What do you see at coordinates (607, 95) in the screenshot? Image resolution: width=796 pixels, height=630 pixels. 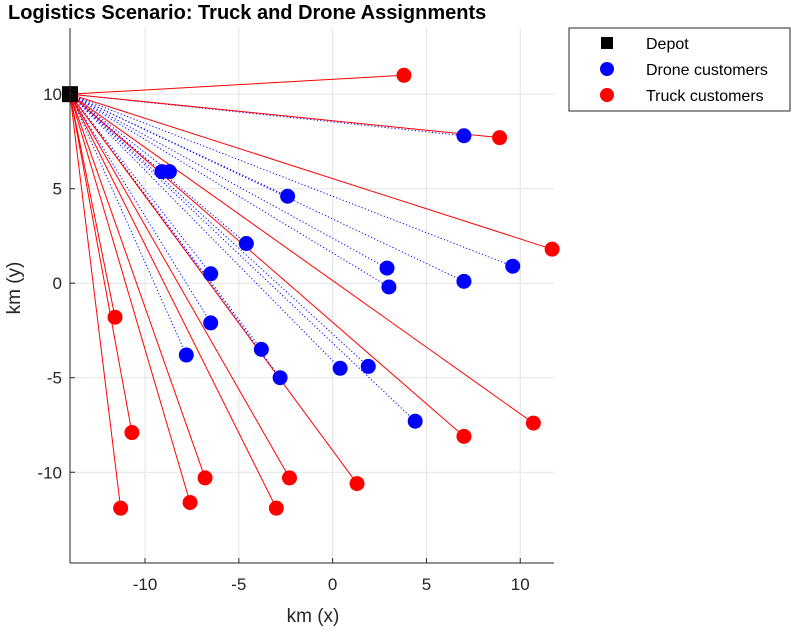 I see `legend-marker-truck` at bounding box center [607, 95].